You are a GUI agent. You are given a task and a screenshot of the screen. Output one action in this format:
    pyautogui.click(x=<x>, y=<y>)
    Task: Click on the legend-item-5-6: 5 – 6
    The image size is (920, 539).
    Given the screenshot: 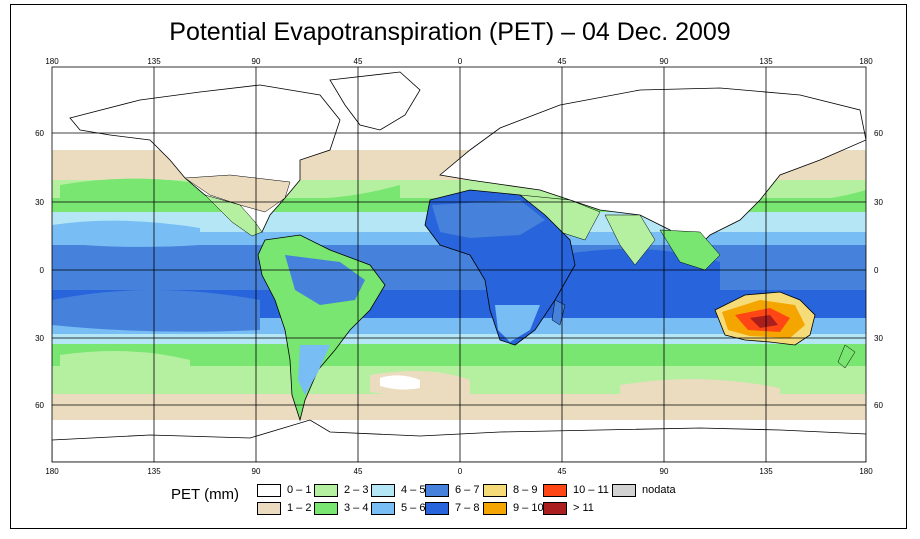 What is the action you would take?
    pyautogui.click(x=398, y=508)
    